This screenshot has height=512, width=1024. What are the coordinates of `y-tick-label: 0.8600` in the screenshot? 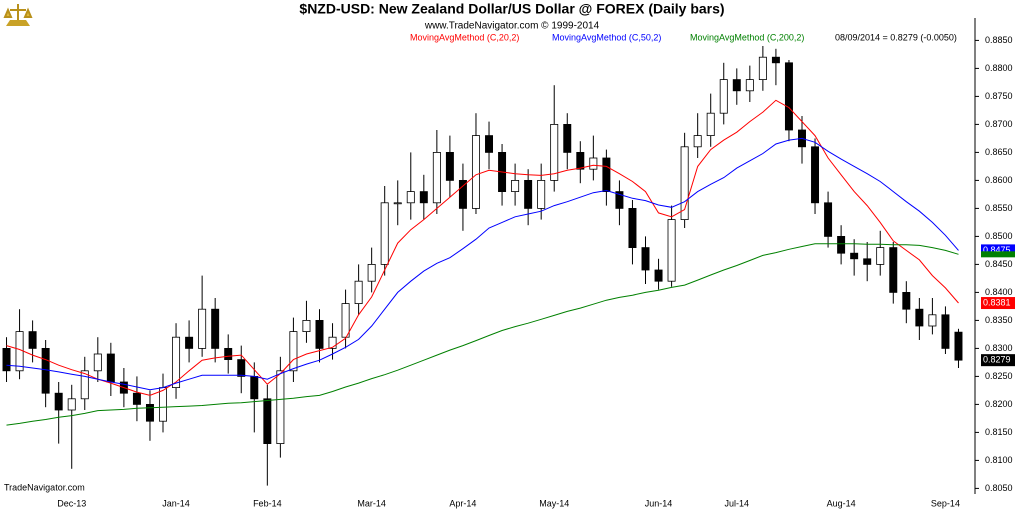 It's located at (999, 180).